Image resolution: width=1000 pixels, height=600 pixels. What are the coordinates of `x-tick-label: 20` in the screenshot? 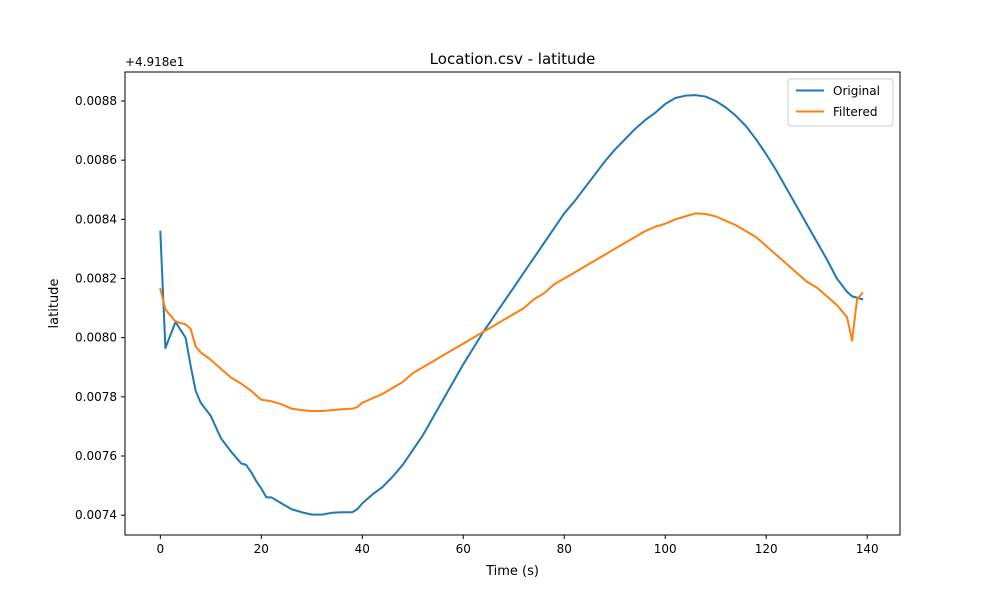 It's located at (261, 549).